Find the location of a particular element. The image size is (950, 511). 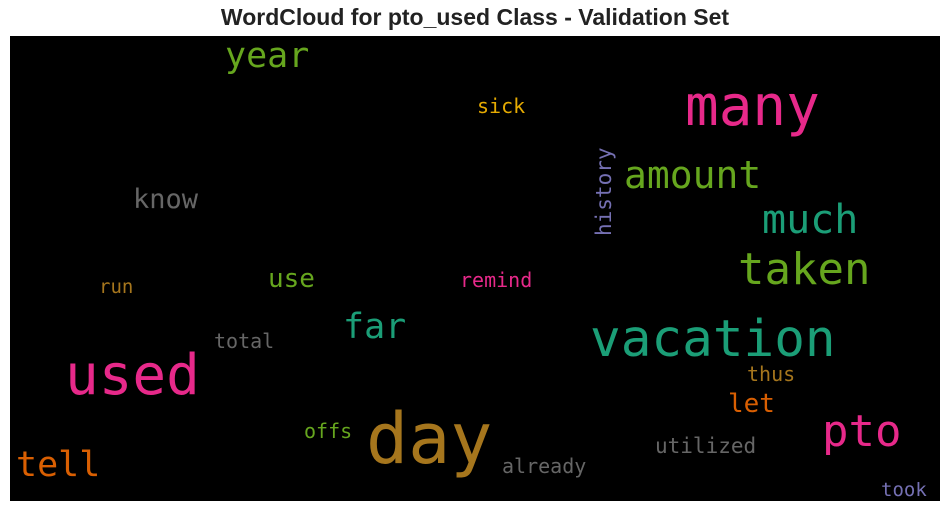

word-utilized: utilized is located at coordinates (706, 446).